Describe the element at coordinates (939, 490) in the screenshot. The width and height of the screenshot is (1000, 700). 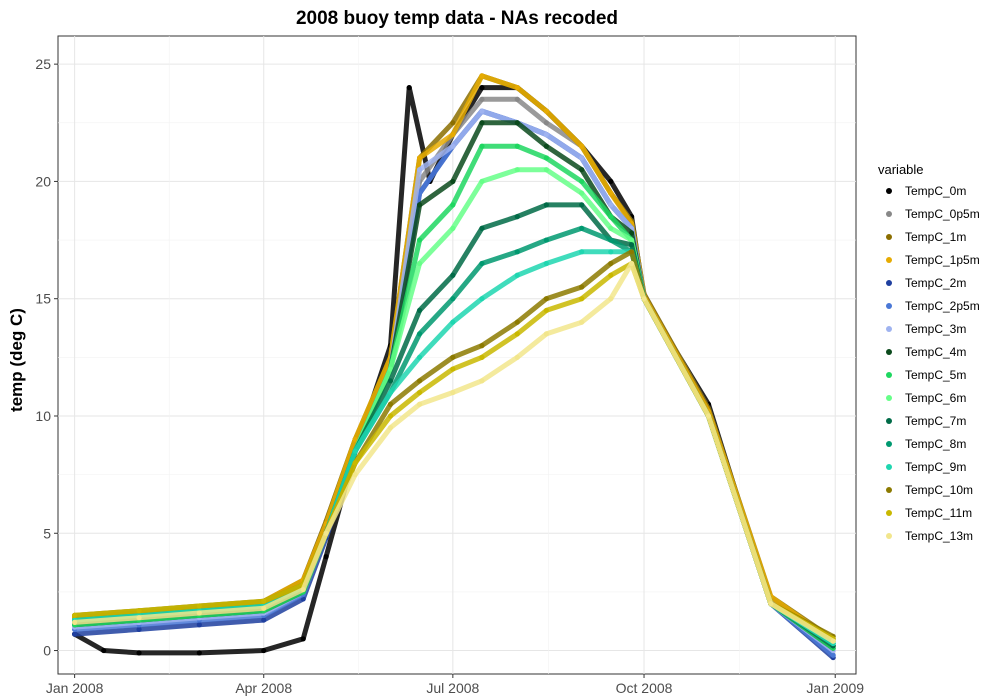
I see `legend-label-TempC_10m: TempC_10m` at that location.